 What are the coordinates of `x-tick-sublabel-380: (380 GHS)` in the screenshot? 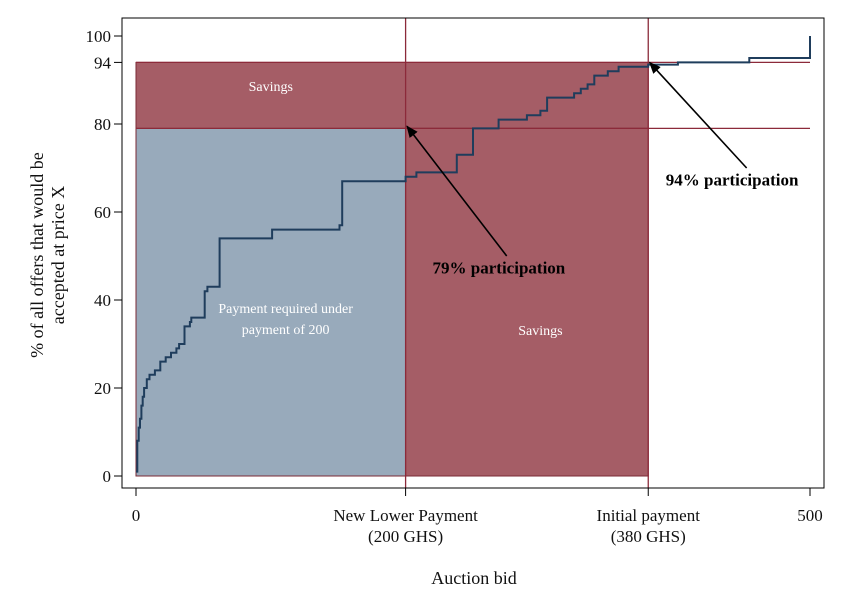 It's located at (648, 536).